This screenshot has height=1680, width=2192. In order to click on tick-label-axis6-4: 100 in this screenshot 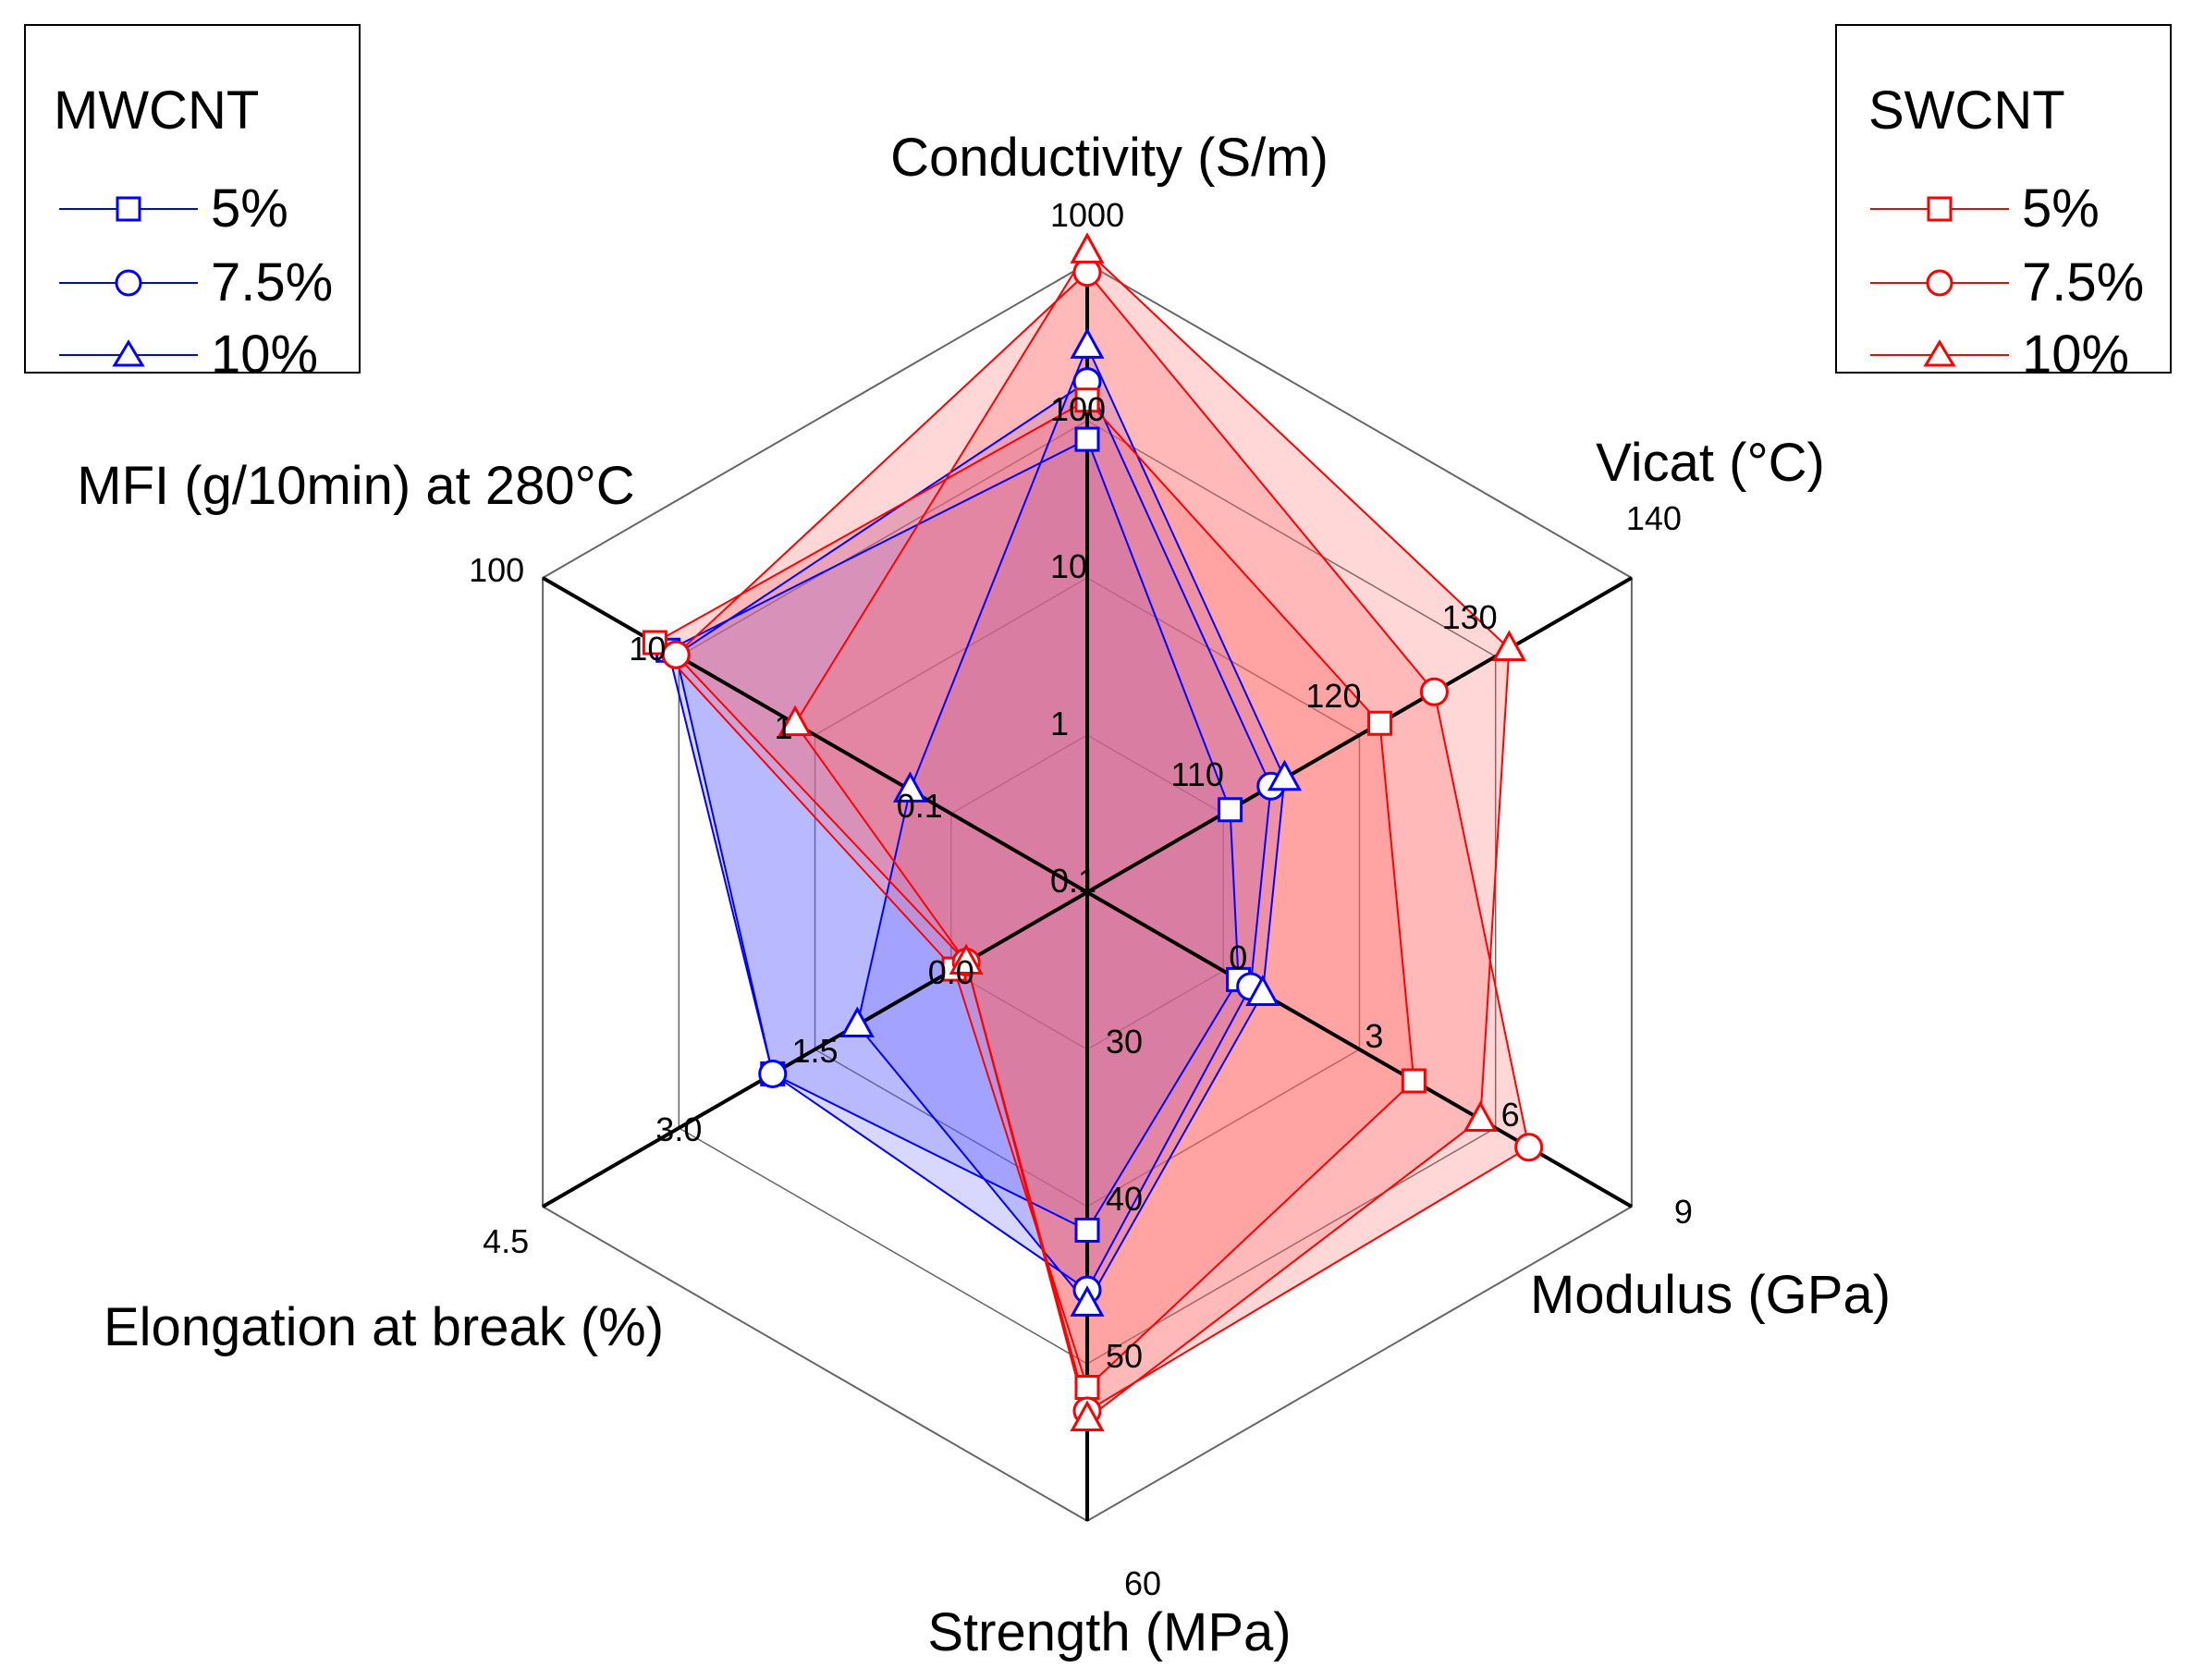, I will do `click(496, 570)`.